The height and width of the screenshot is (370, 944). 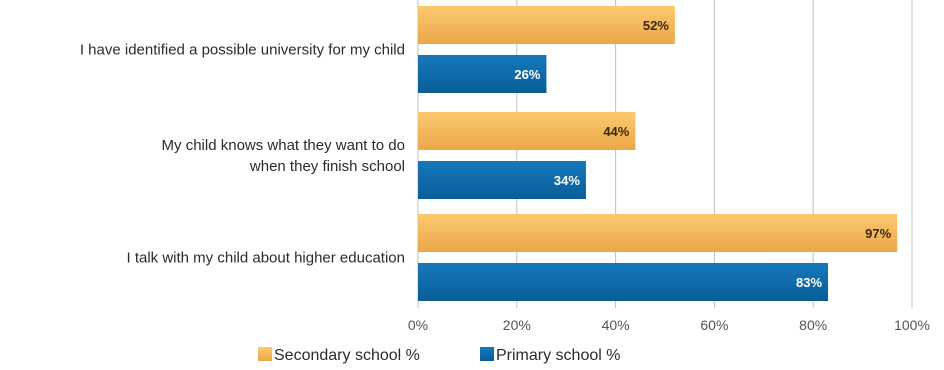 I want to click on bar-value-label: 44%, so click(x=616, y=131).